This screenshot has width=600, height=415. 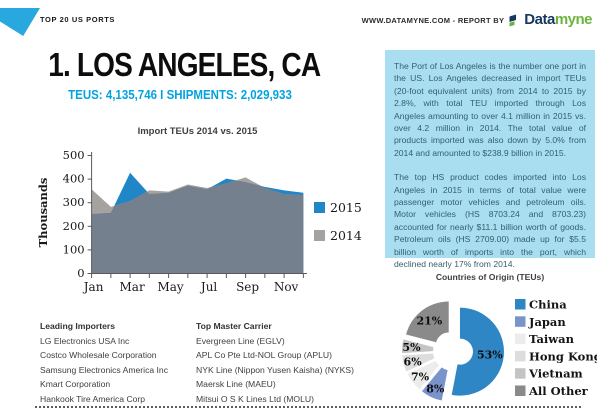 What do you see at coordinates (170, 287) in the screenshot?
I see `x-tick-label: May` at bounding box center [170, 287].